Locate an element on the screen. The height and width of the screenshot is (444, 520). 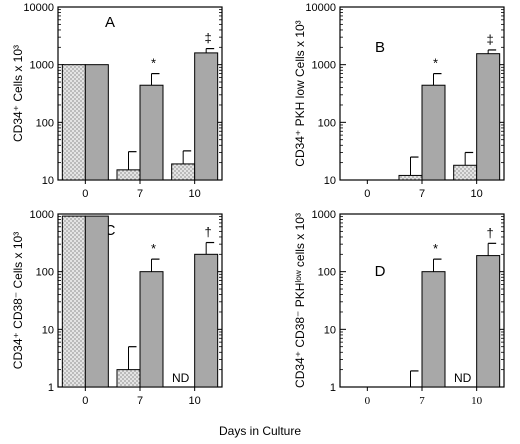
panel-d-significance-mark: † is located at coordinates (490, 232).